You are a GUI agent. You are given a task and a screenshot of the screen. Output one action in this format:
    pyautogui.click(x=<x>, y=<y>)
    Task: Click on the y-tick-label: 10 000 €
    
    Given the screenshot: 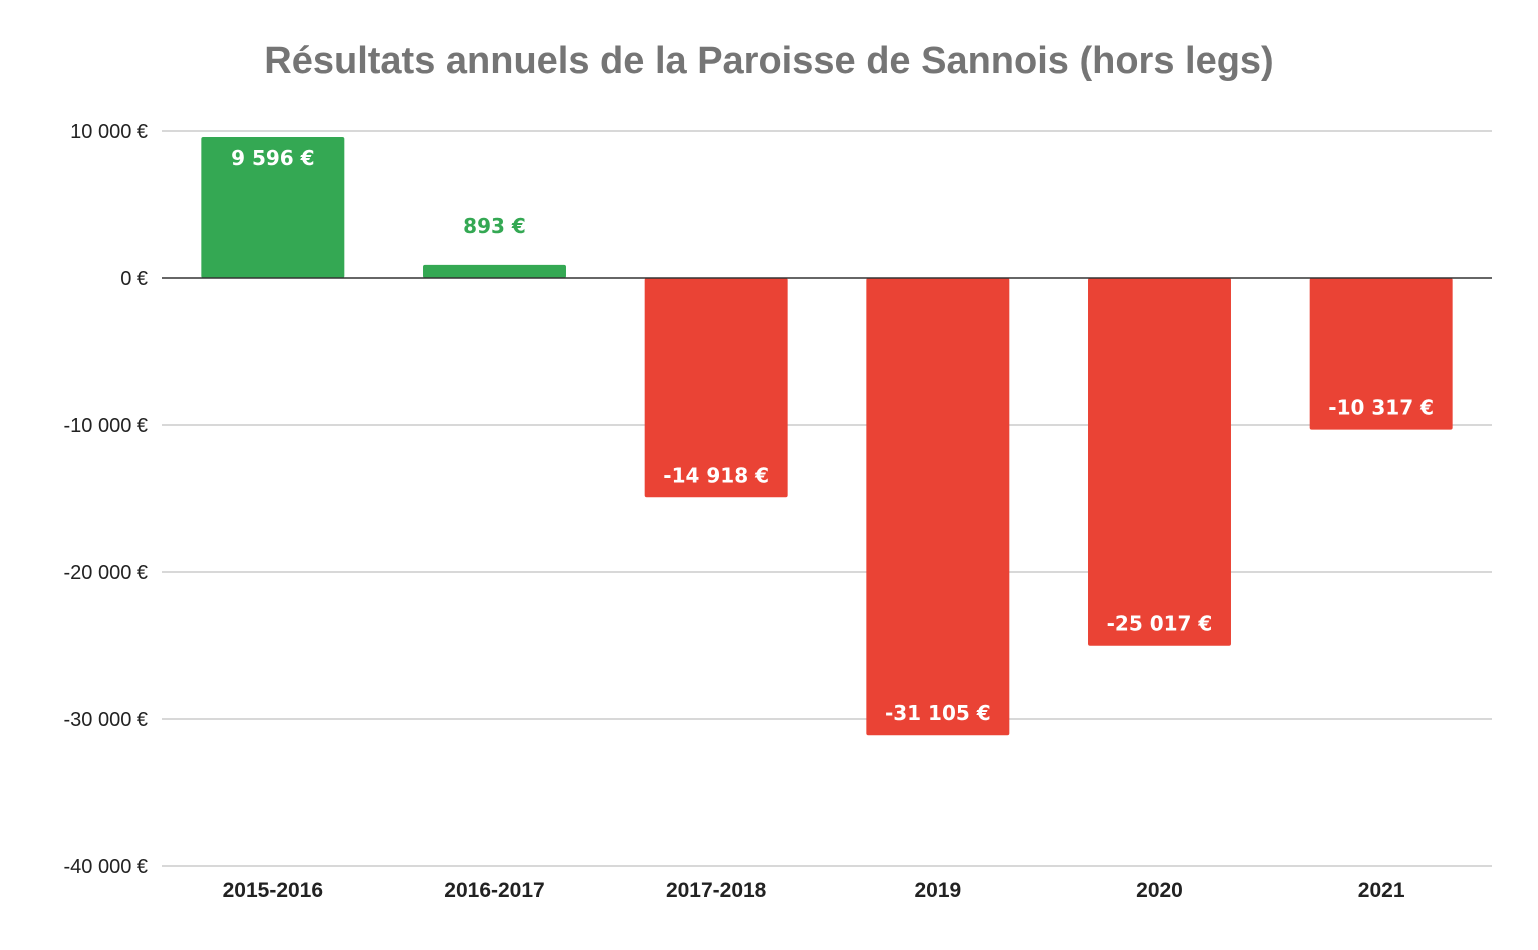 What is the action you would take?
    pyautogui.click(x=109, y=132)
    